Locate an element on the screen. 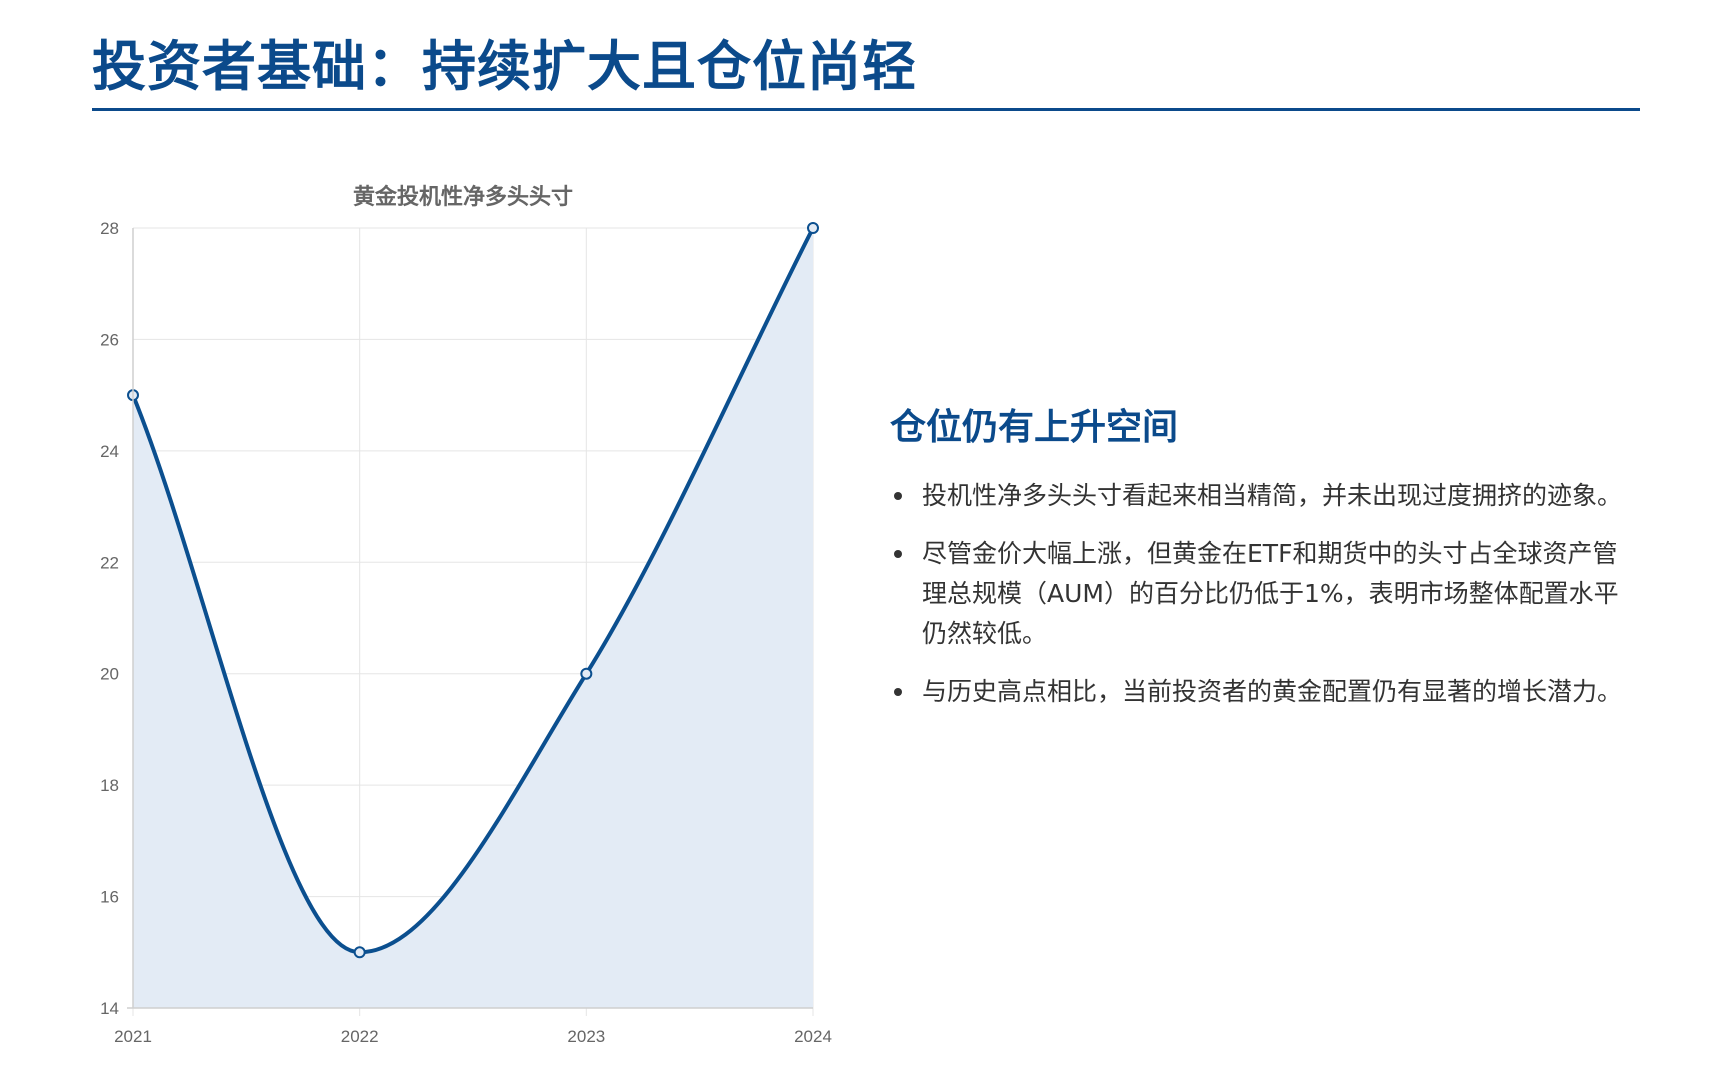  bullet-item: 投机性净多头头寸看起来相当精简，并未出现过度拥挤的迹象。 is located at coordinates (1260, 496).